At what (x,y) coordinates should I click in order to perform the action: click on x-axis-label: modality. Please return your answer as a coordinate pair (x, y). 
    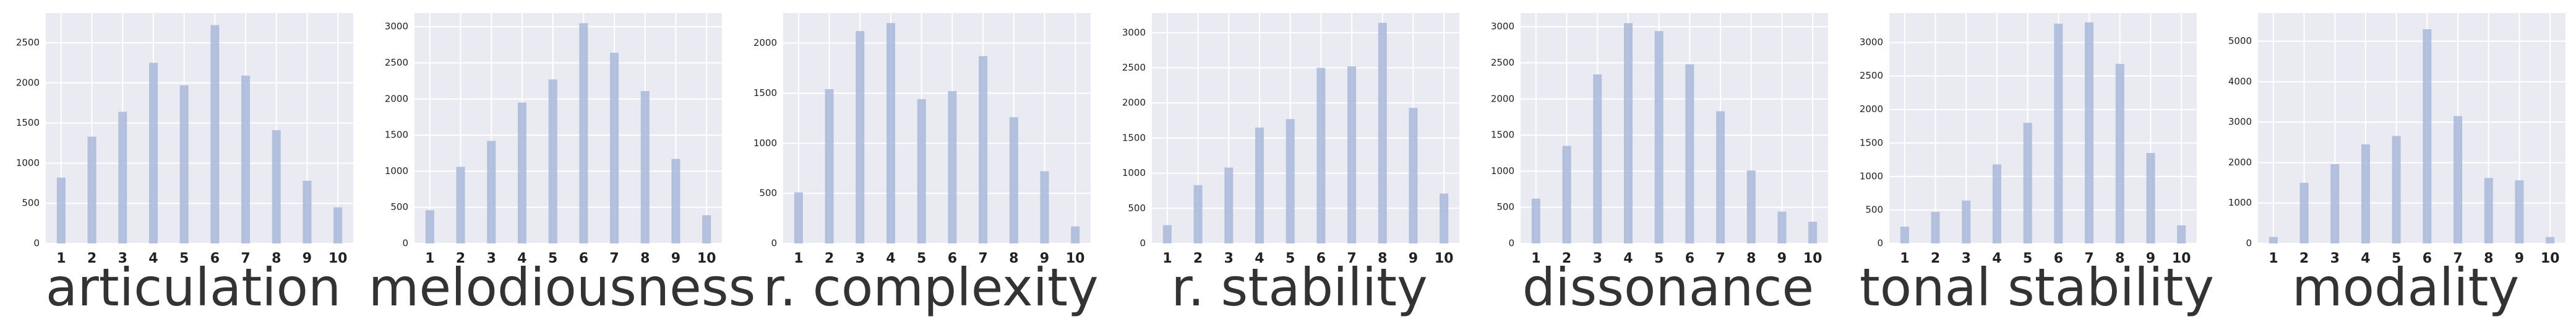
    Looking at the image, I should click on (2405, 287).